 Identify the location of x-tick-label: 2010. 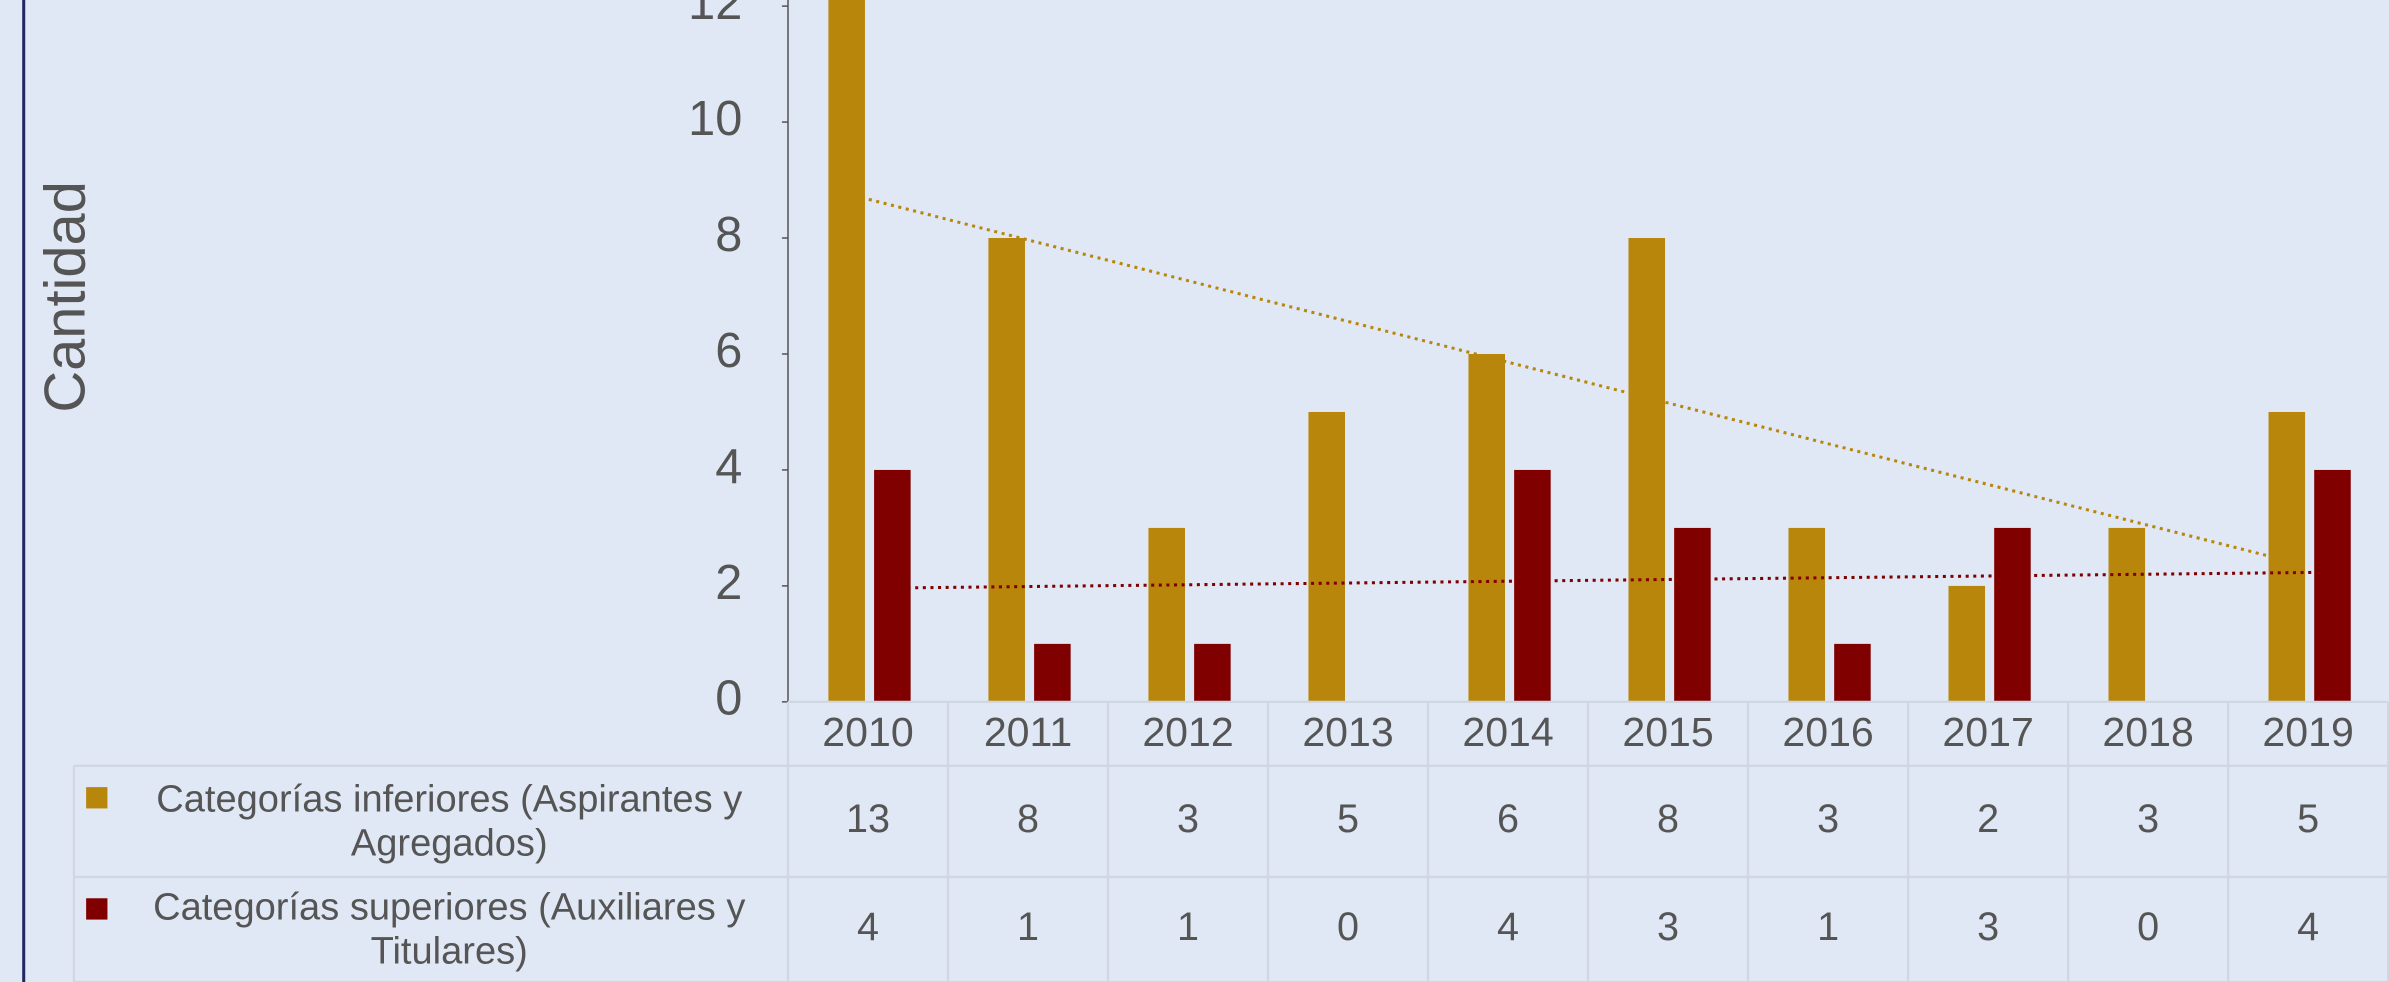
(867, 732).